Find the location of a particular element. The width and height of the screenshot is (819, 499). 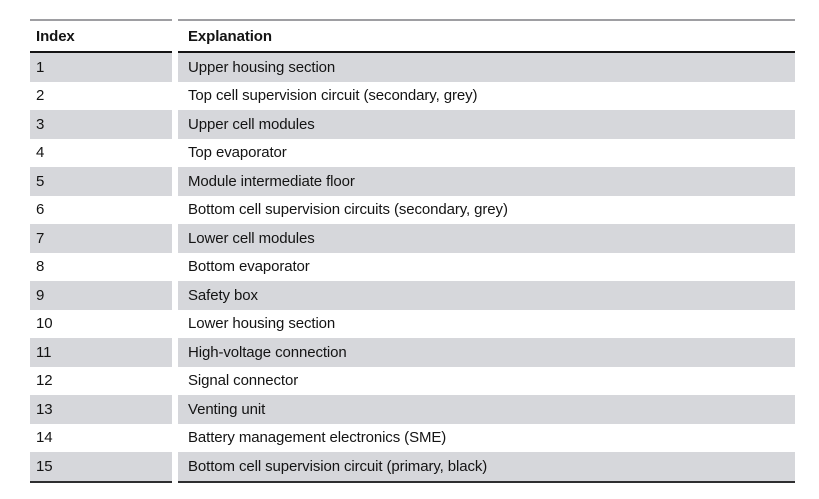

row-index: 12 is located at coordinates (101, 380).